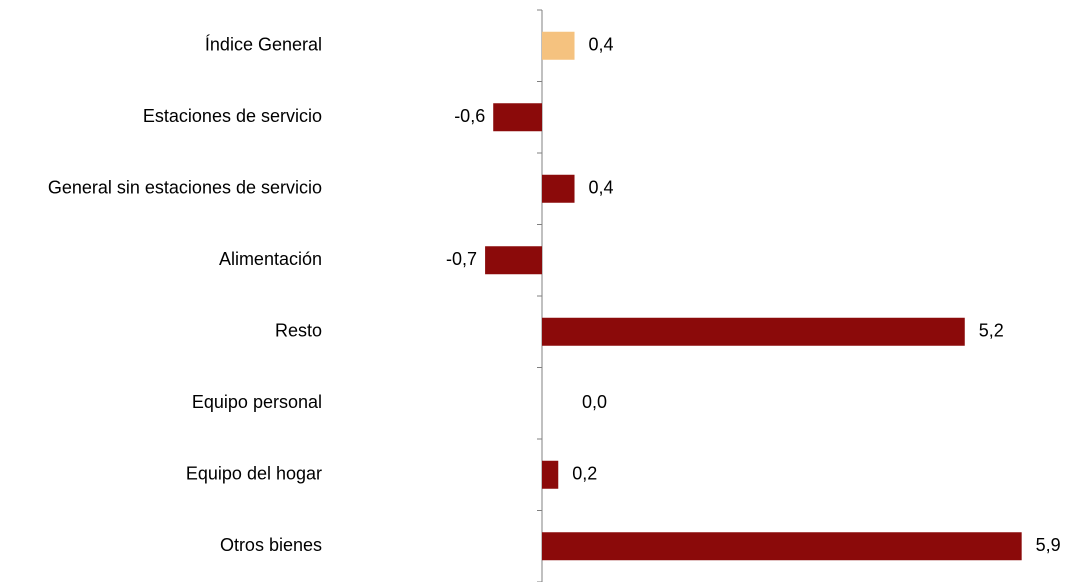 This screenshot has width=1069, height=582. I want to click on category-label: Equipo del hogar, so click(254, 474).